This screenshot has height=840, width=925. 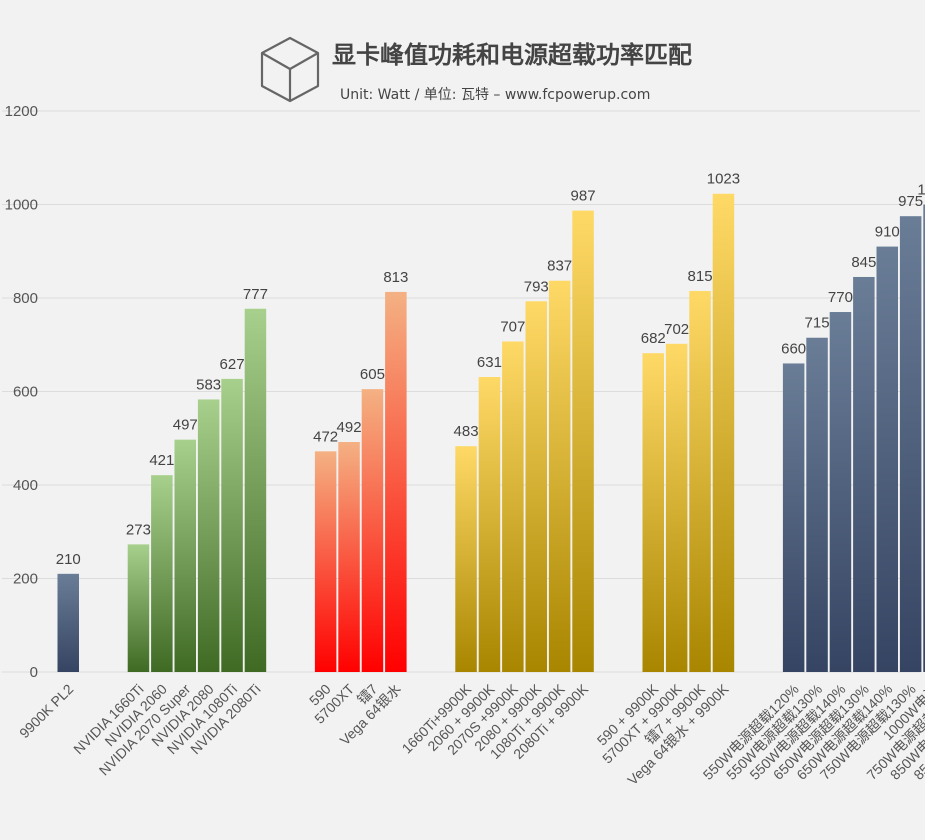 I want to click on y-tick-label: 600, so click(x=25, y=392).